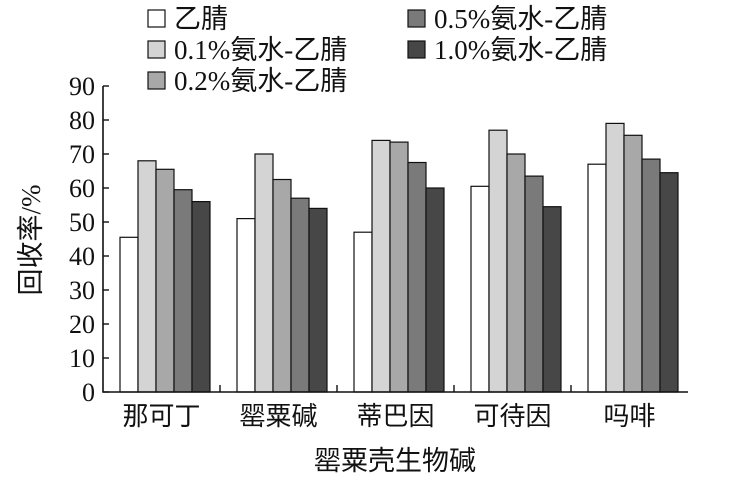 The height and width of the screenshot is (490, 736). I want to click on x-category-label: 吗啡, so click(629, 416).